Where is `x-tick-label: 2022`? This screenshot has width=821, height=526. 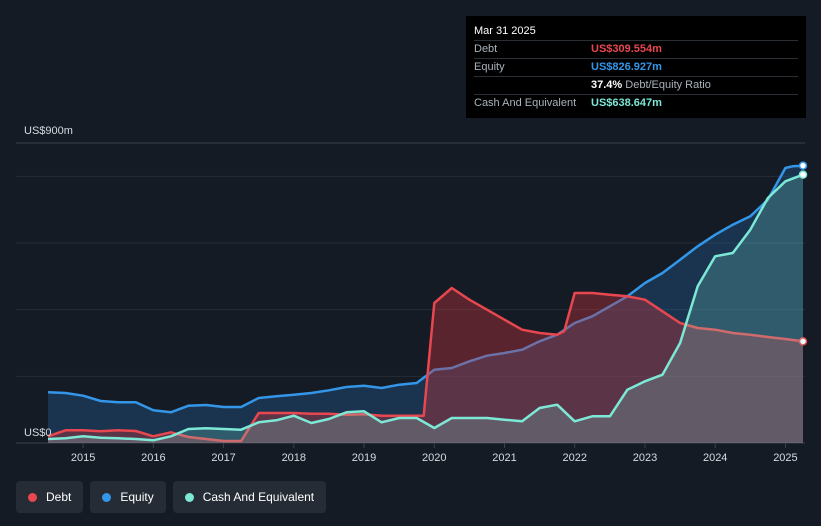
x-tick-label: 2022 is located at coordinates (575, 458).